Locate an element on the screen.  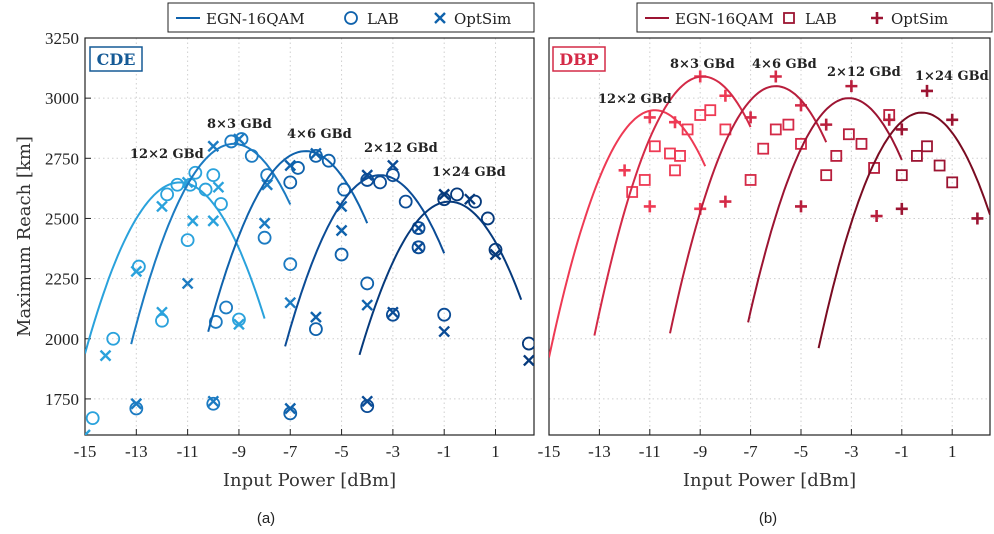
legend-label-egn: EGN-16QAM is located at coordinates (724, 19).